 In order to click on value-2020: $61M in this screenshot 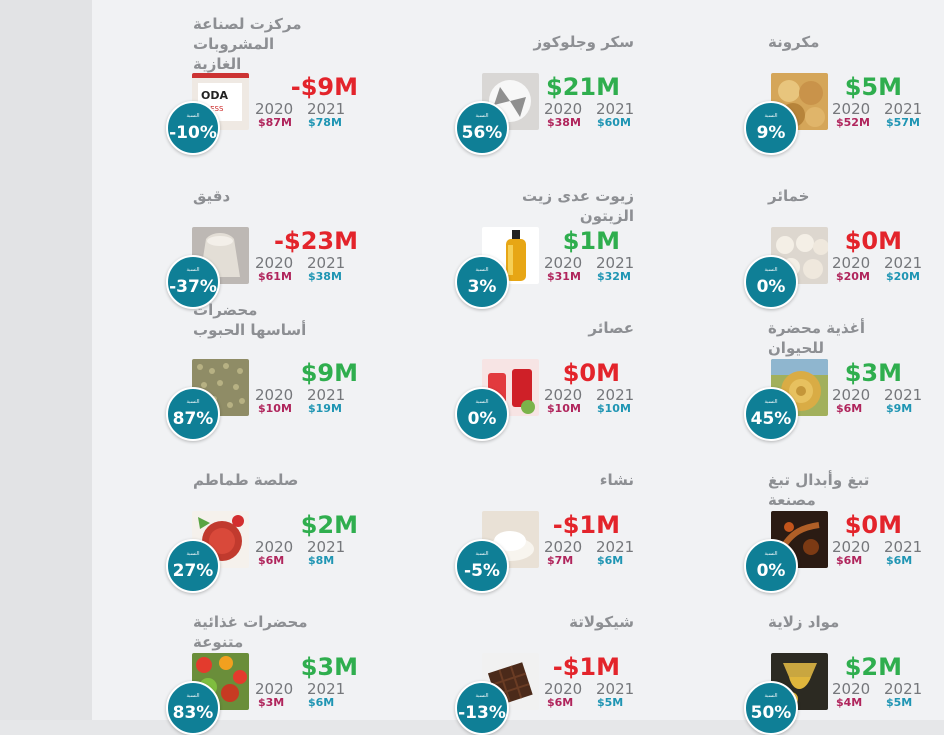, I will do `click(275, 276)`.